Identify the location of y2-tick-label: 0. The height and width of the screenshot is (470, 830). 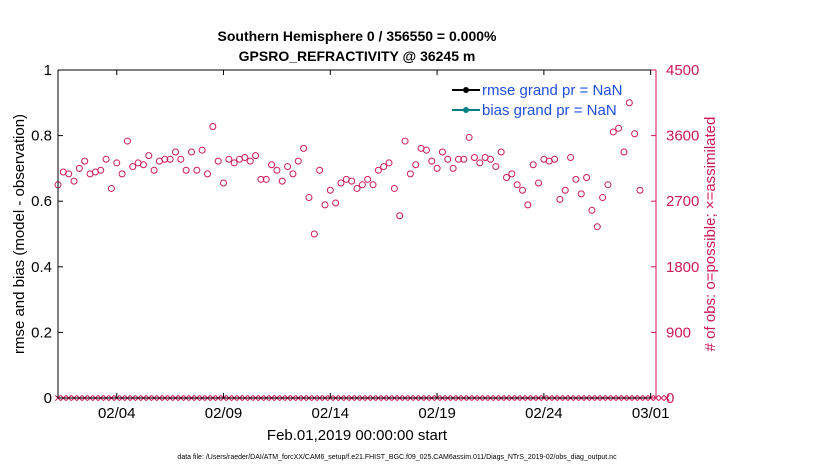
(670, 398).